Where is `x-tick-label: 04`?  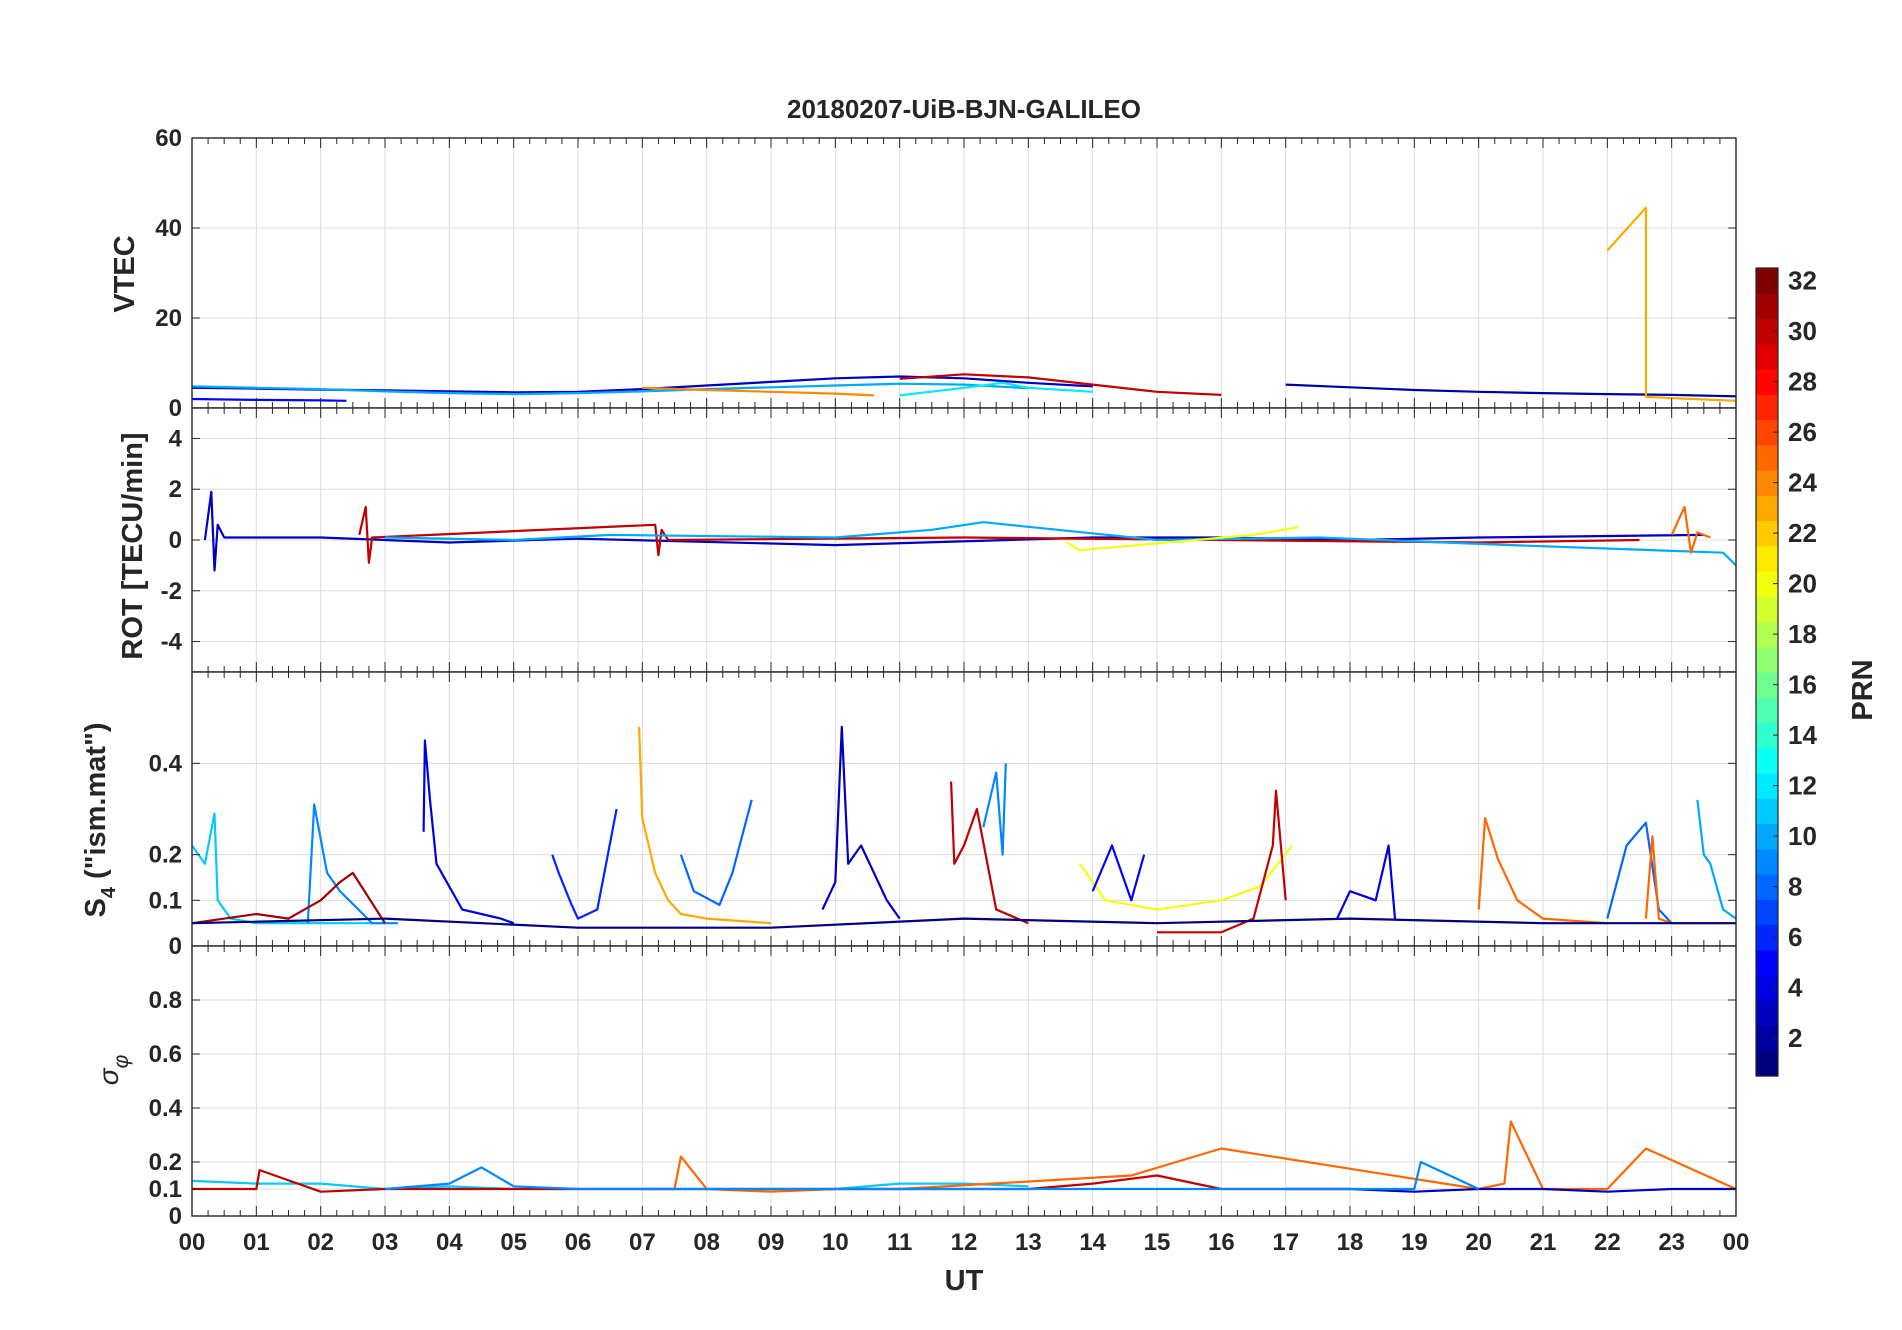 x-tick-label: 04 is located at coordinates (449, 1242).